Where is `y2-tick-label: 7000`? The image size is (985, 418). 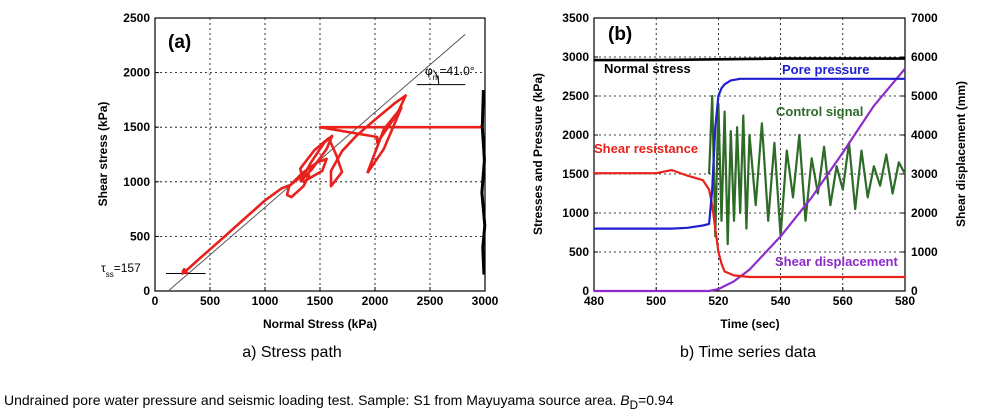 y2-tick-label: 7000 is located at coordinates (924, 18).